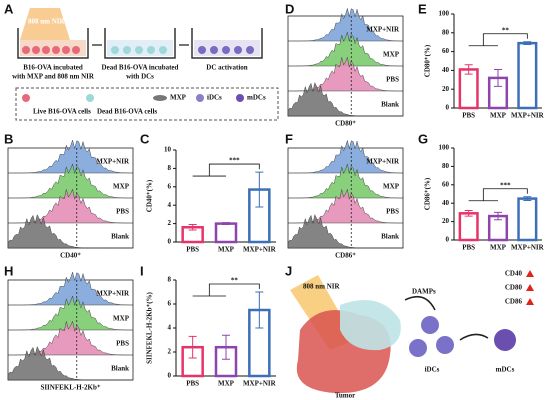 Image resolution: width=546 pixels, height=400 pixels. Describe the element at coordinates (168, 150) in the screenshot. I see `y-tick-label: 10` at that location.